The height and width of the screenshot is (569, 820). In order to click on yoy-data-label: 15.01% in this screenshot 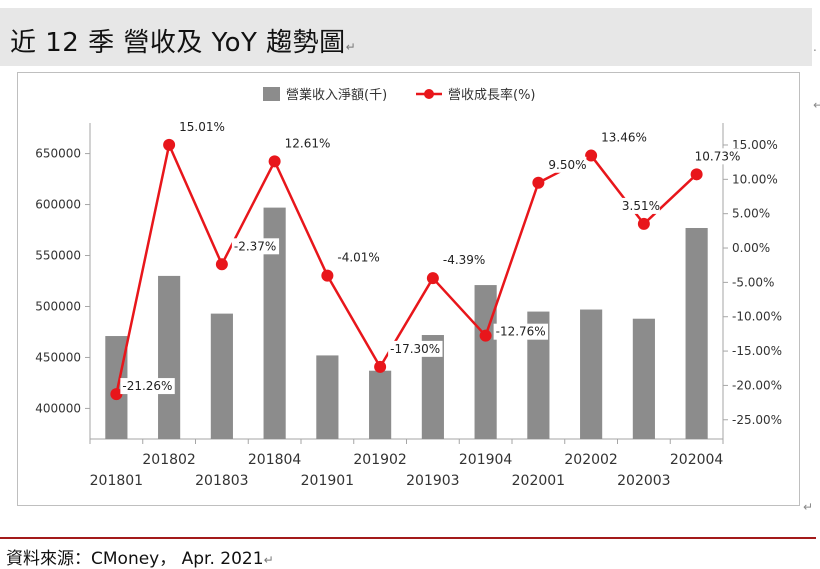, I will do `click(202, 127)`.